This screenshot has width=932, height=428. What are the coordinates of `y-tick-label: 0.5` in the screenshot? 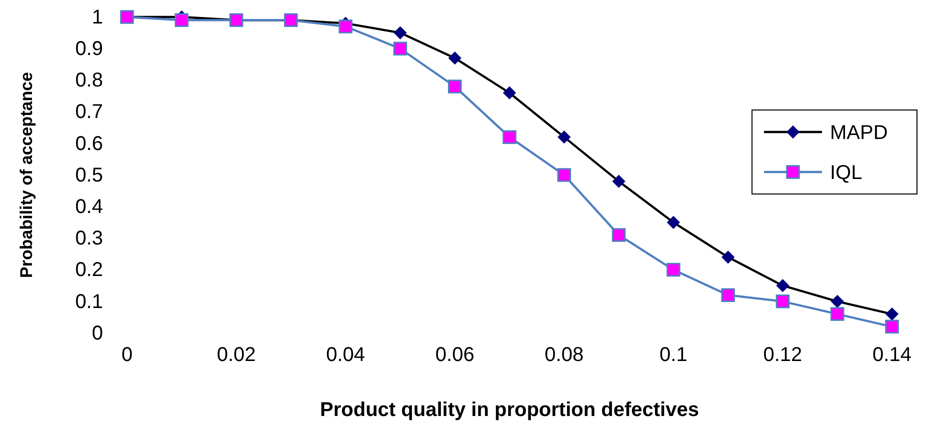 It's located at (89, 175).